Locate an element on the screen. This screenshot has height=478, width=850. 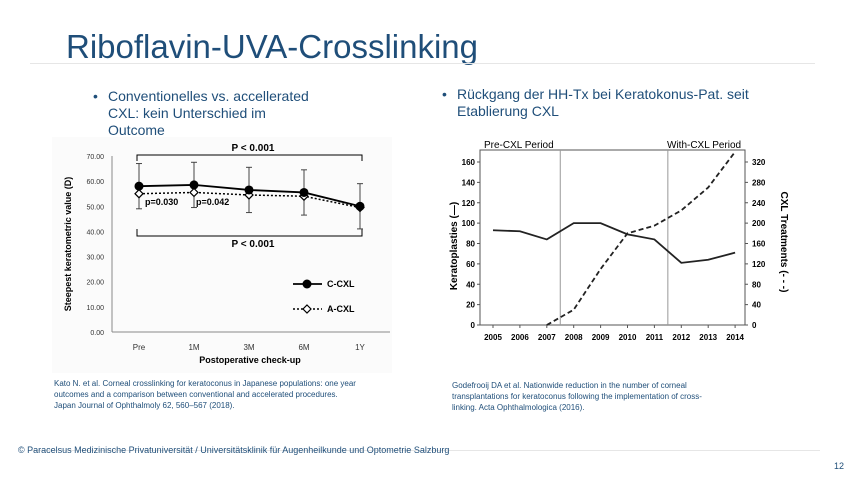
c1-annotation-bottom: P < 0.001 is located at coordinates (253, 244).